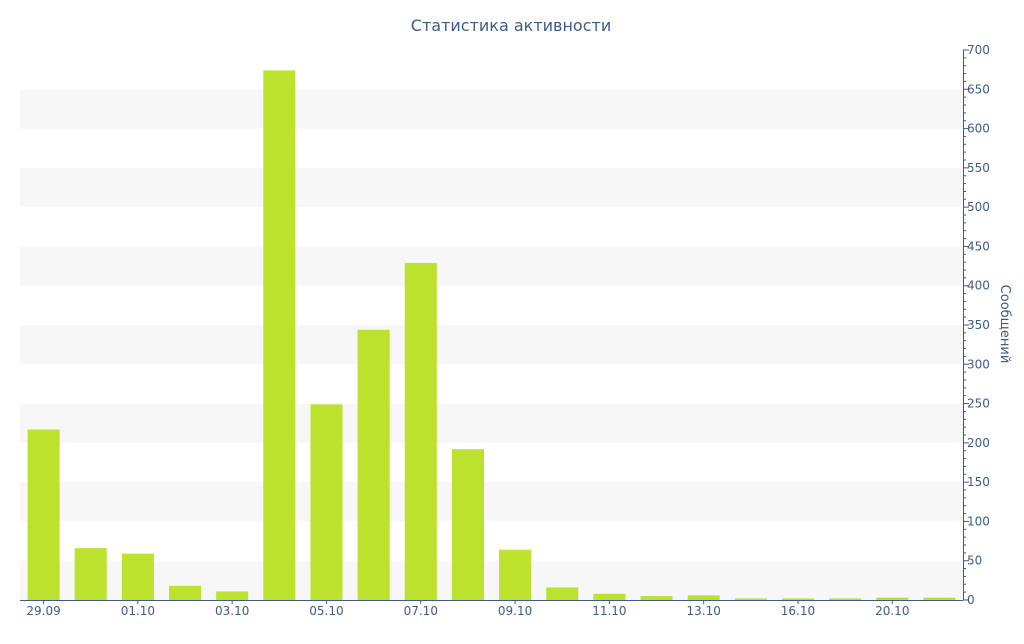 Image resolution: width=1024 pixels, height=644 pixels. I want to click on bar-21.10, so click(939, 598).